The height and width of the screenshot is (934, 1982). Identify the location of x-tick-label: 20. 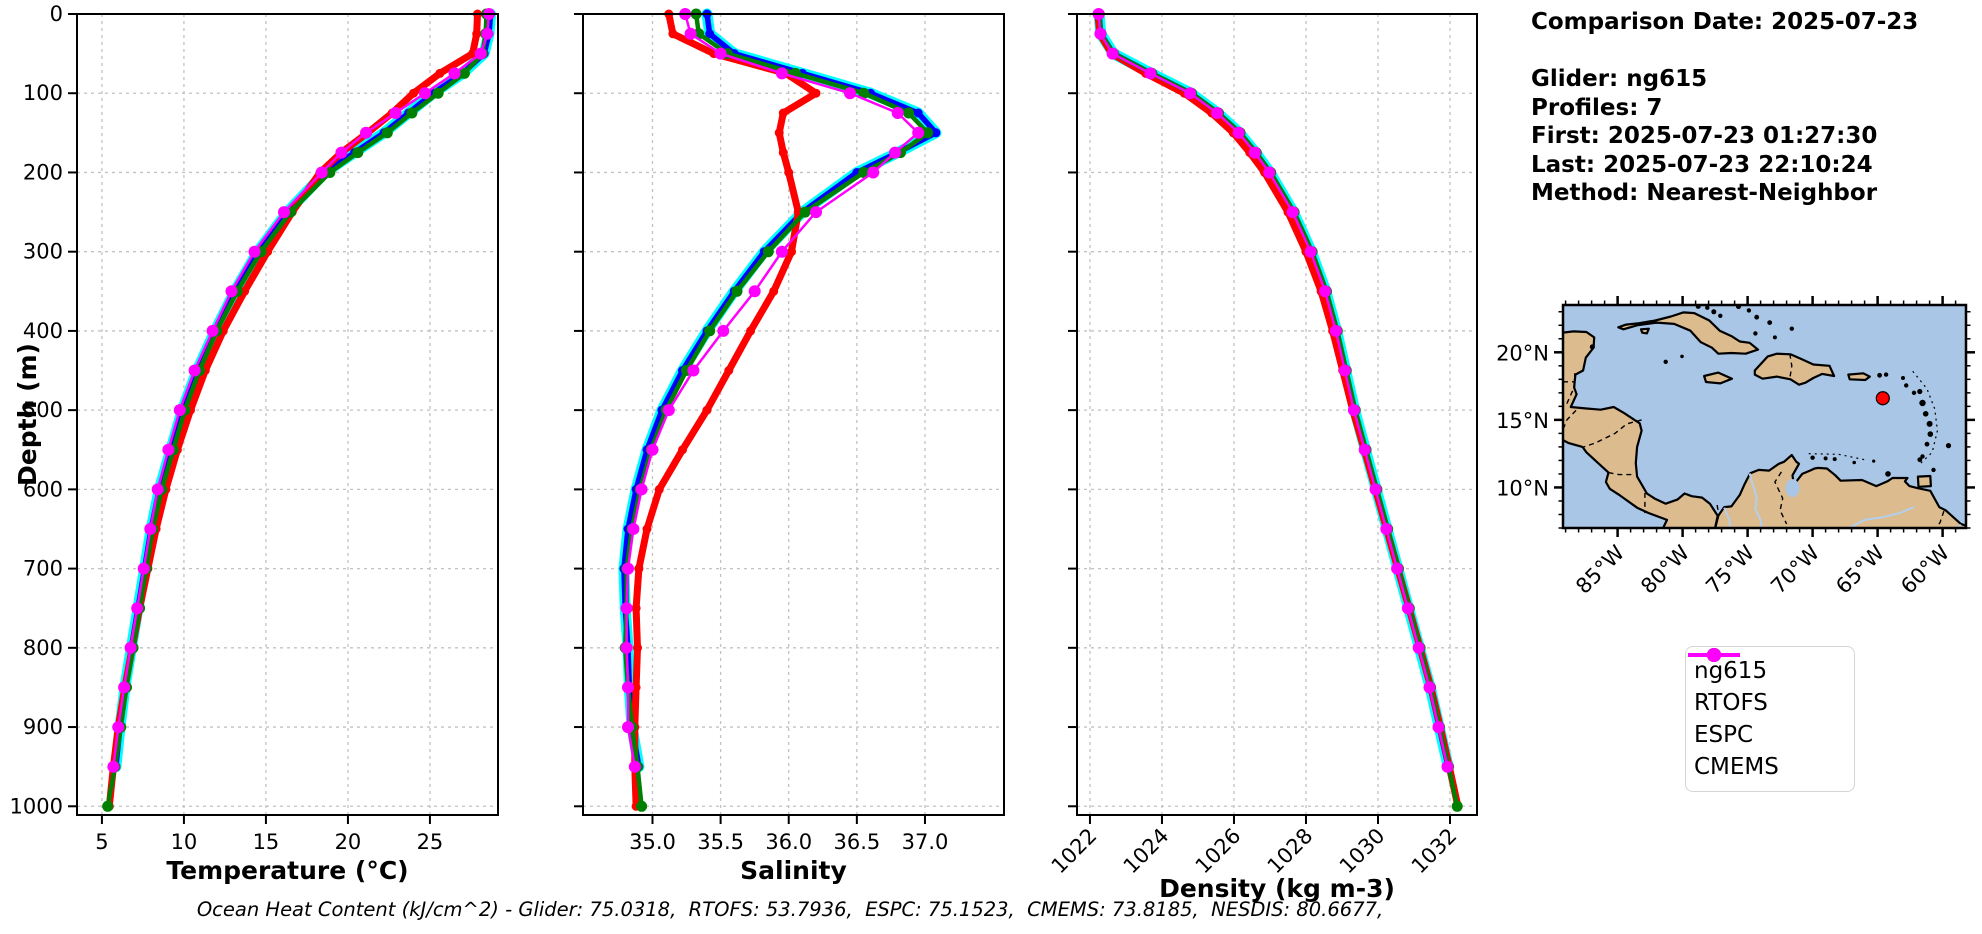
(348, 842).